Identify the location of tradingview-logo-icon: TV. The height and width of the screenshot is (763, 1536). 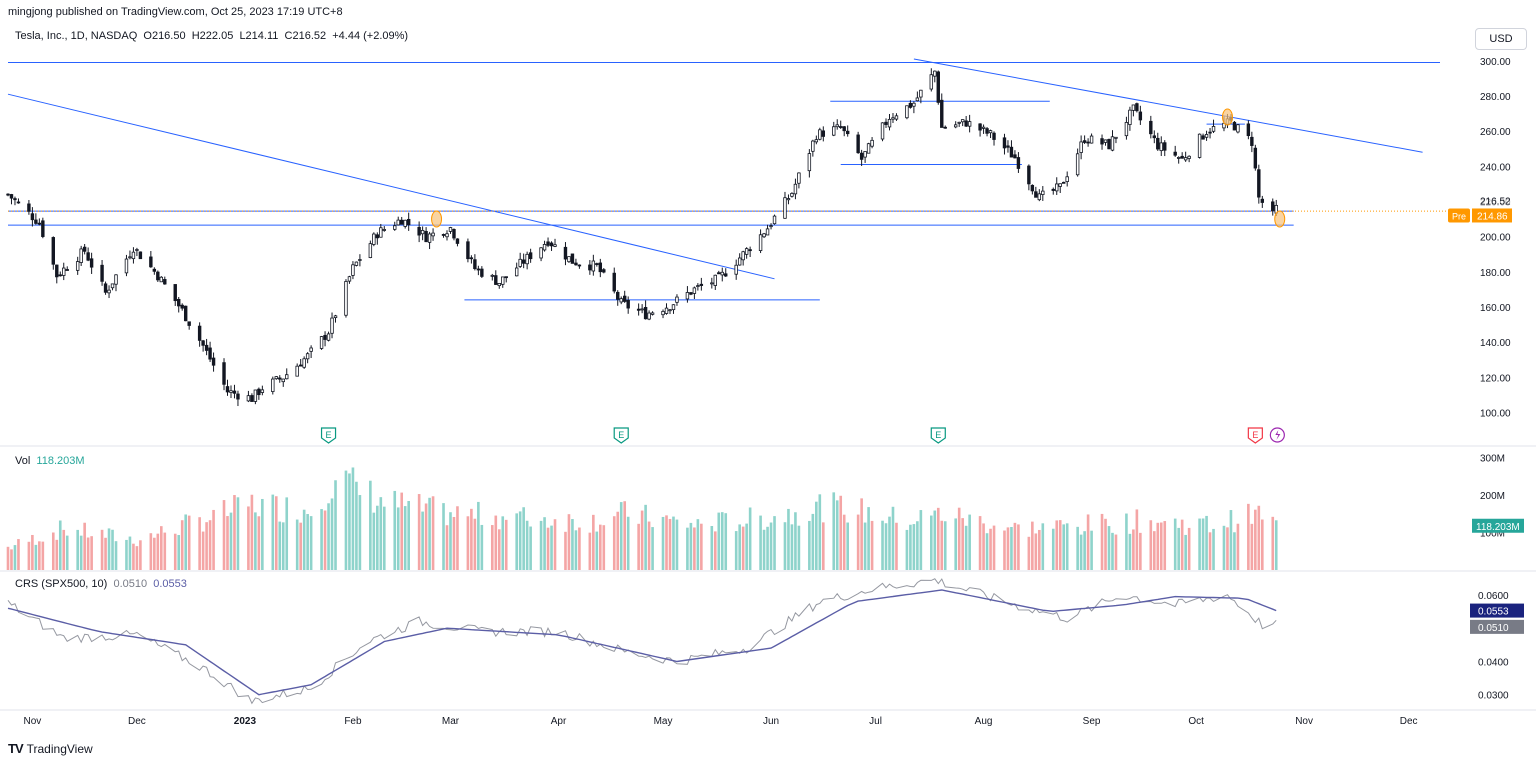
(16, 748).